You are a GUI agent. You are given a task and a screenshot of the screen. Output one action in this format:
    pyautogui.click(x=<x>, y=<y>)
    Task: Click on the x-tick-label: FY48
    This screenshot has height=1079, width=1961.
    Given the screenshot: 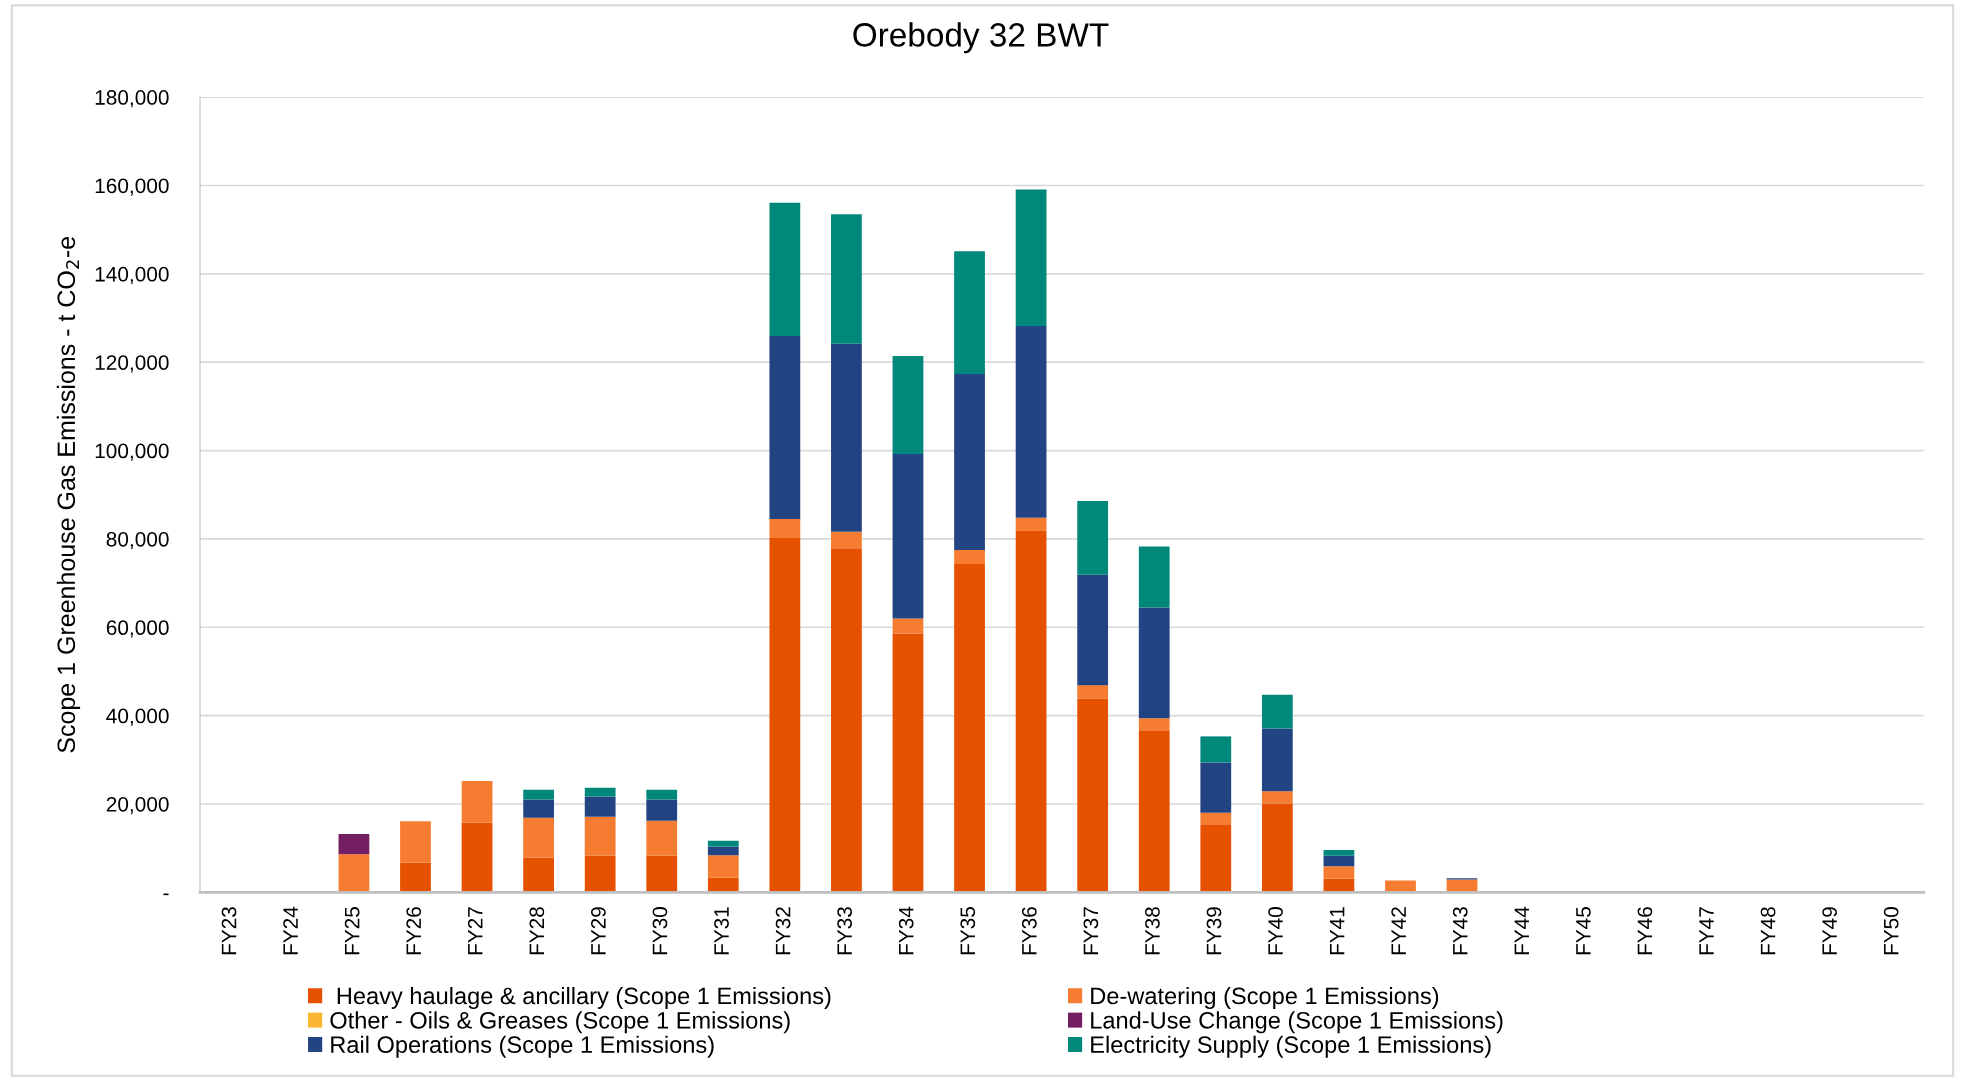 What is the action you would take?
    pyautogui.click(x=1768, y=931)
    